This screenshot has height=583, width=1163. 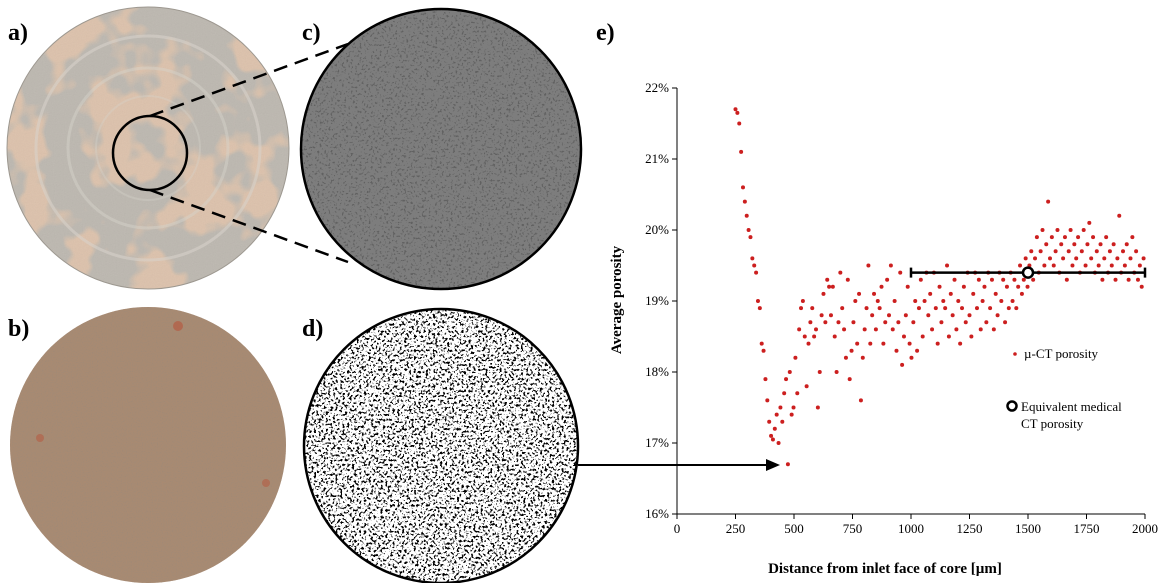 I want to click on x-tick-label: 2000, so click(x=1145, y=528).